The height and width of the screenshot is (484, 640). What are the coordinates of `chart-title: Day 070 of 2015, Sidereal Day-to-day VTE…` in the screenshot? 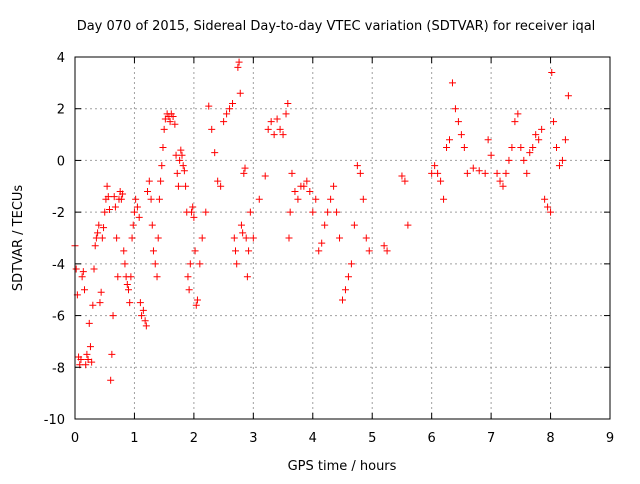 It's located at (336, 26).